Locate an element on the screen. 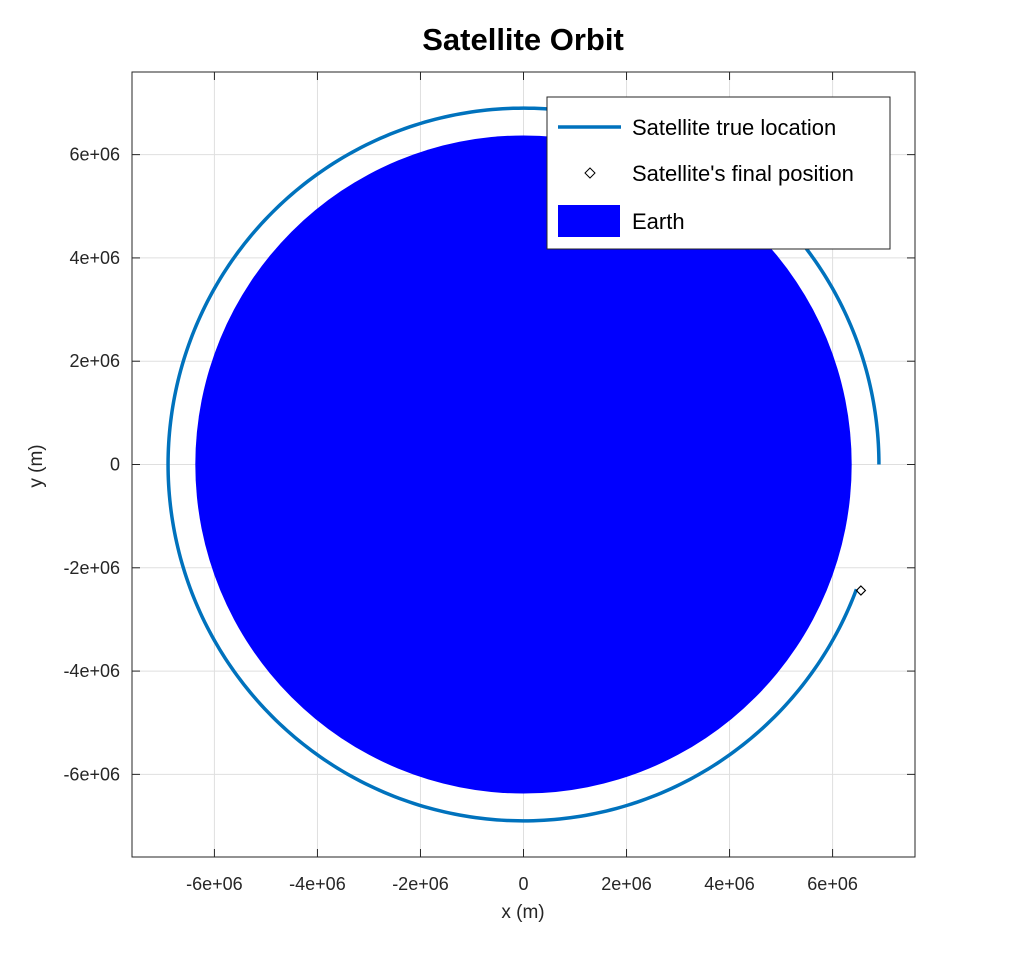  legend-label-final-position: Satellite's final position is located at coordinates (743, 173).